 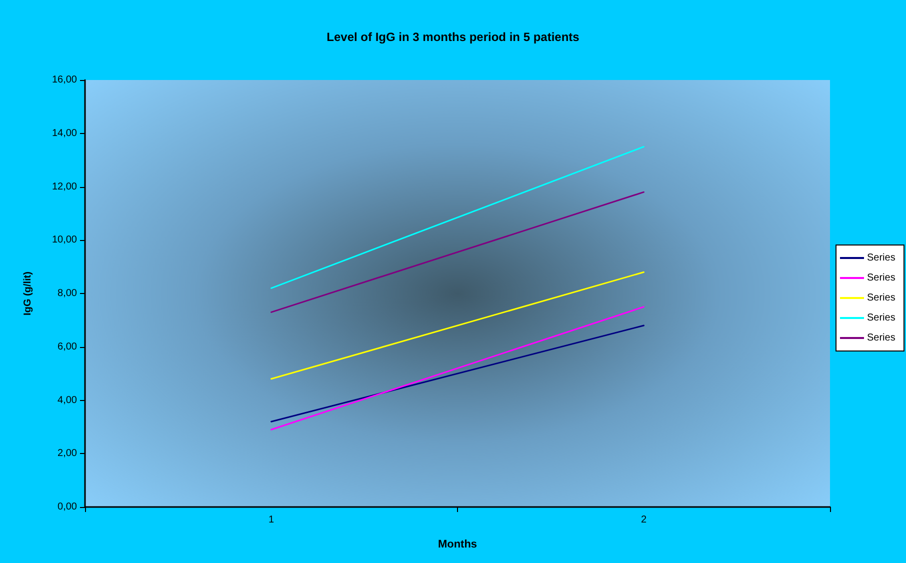 I want to click on y-tick-label: 10,00, so click(x=65, y=240).